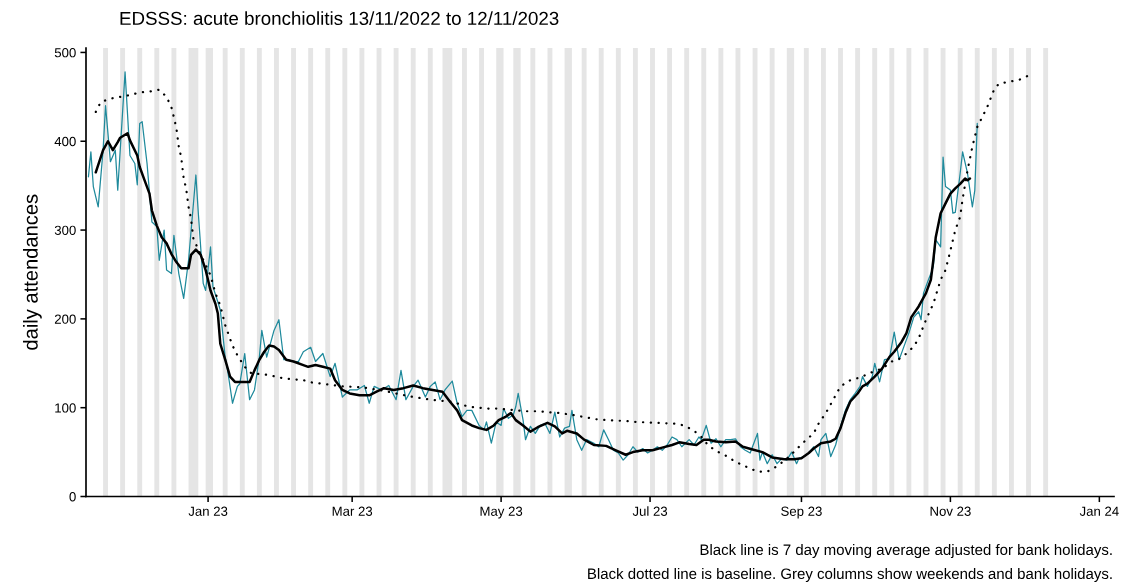 This screenshot has width=1130, height=587. I want to click on y-tick-label: 200, so click(65, 319).